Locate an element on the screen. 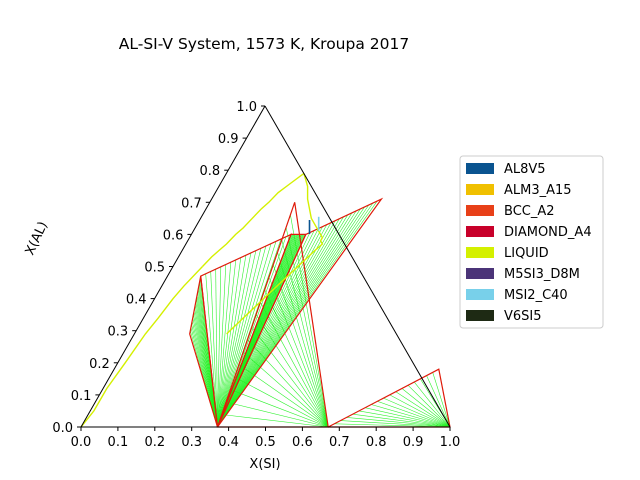  x-tick-label: 0.7 is located at coordinates (339, 442).